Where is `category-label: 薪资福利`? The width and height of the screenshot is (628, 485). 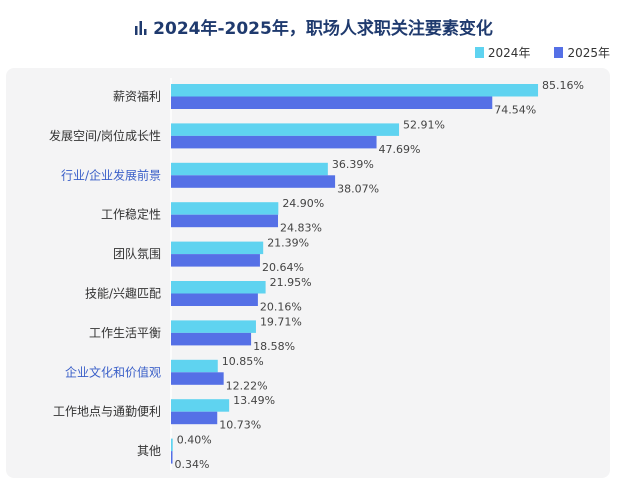
category-label: 薪资福利 is located at coordinates (137, 96).